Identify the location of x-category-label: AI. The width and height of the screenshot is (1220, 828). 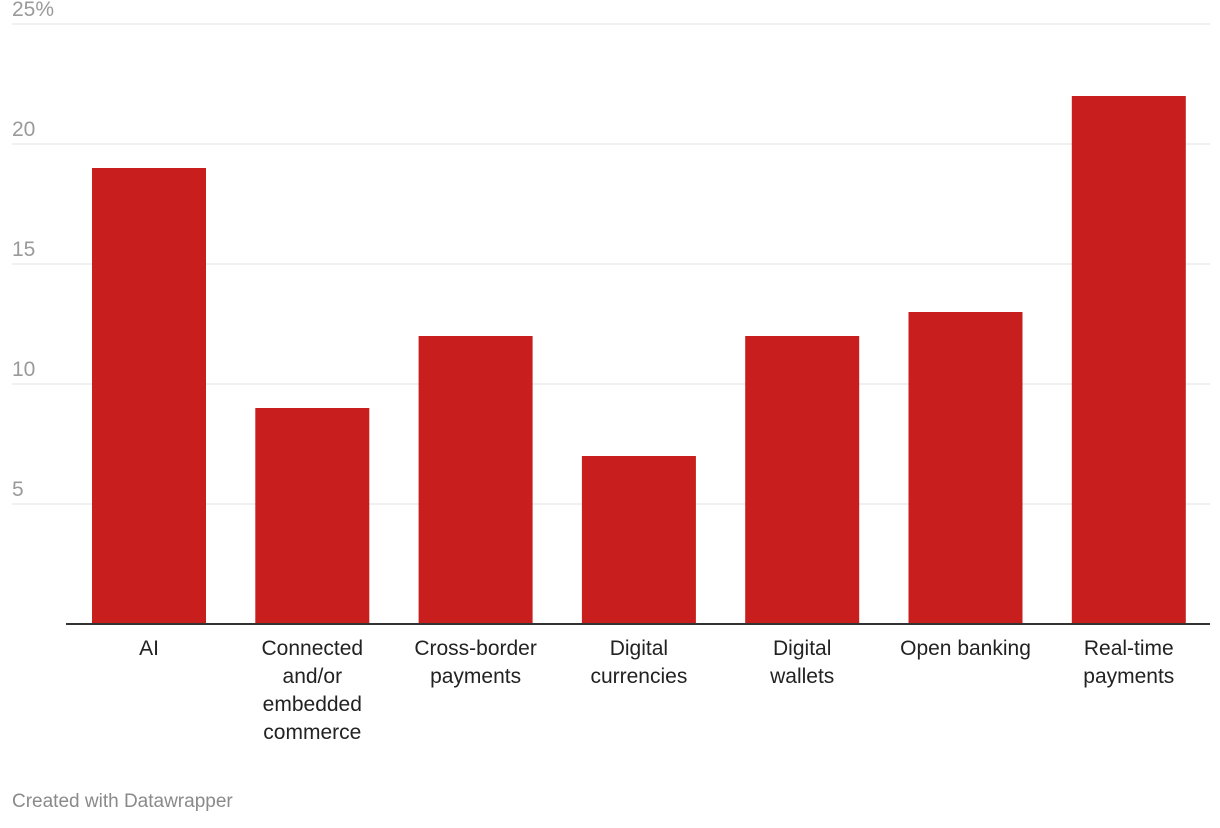
(149, 648).